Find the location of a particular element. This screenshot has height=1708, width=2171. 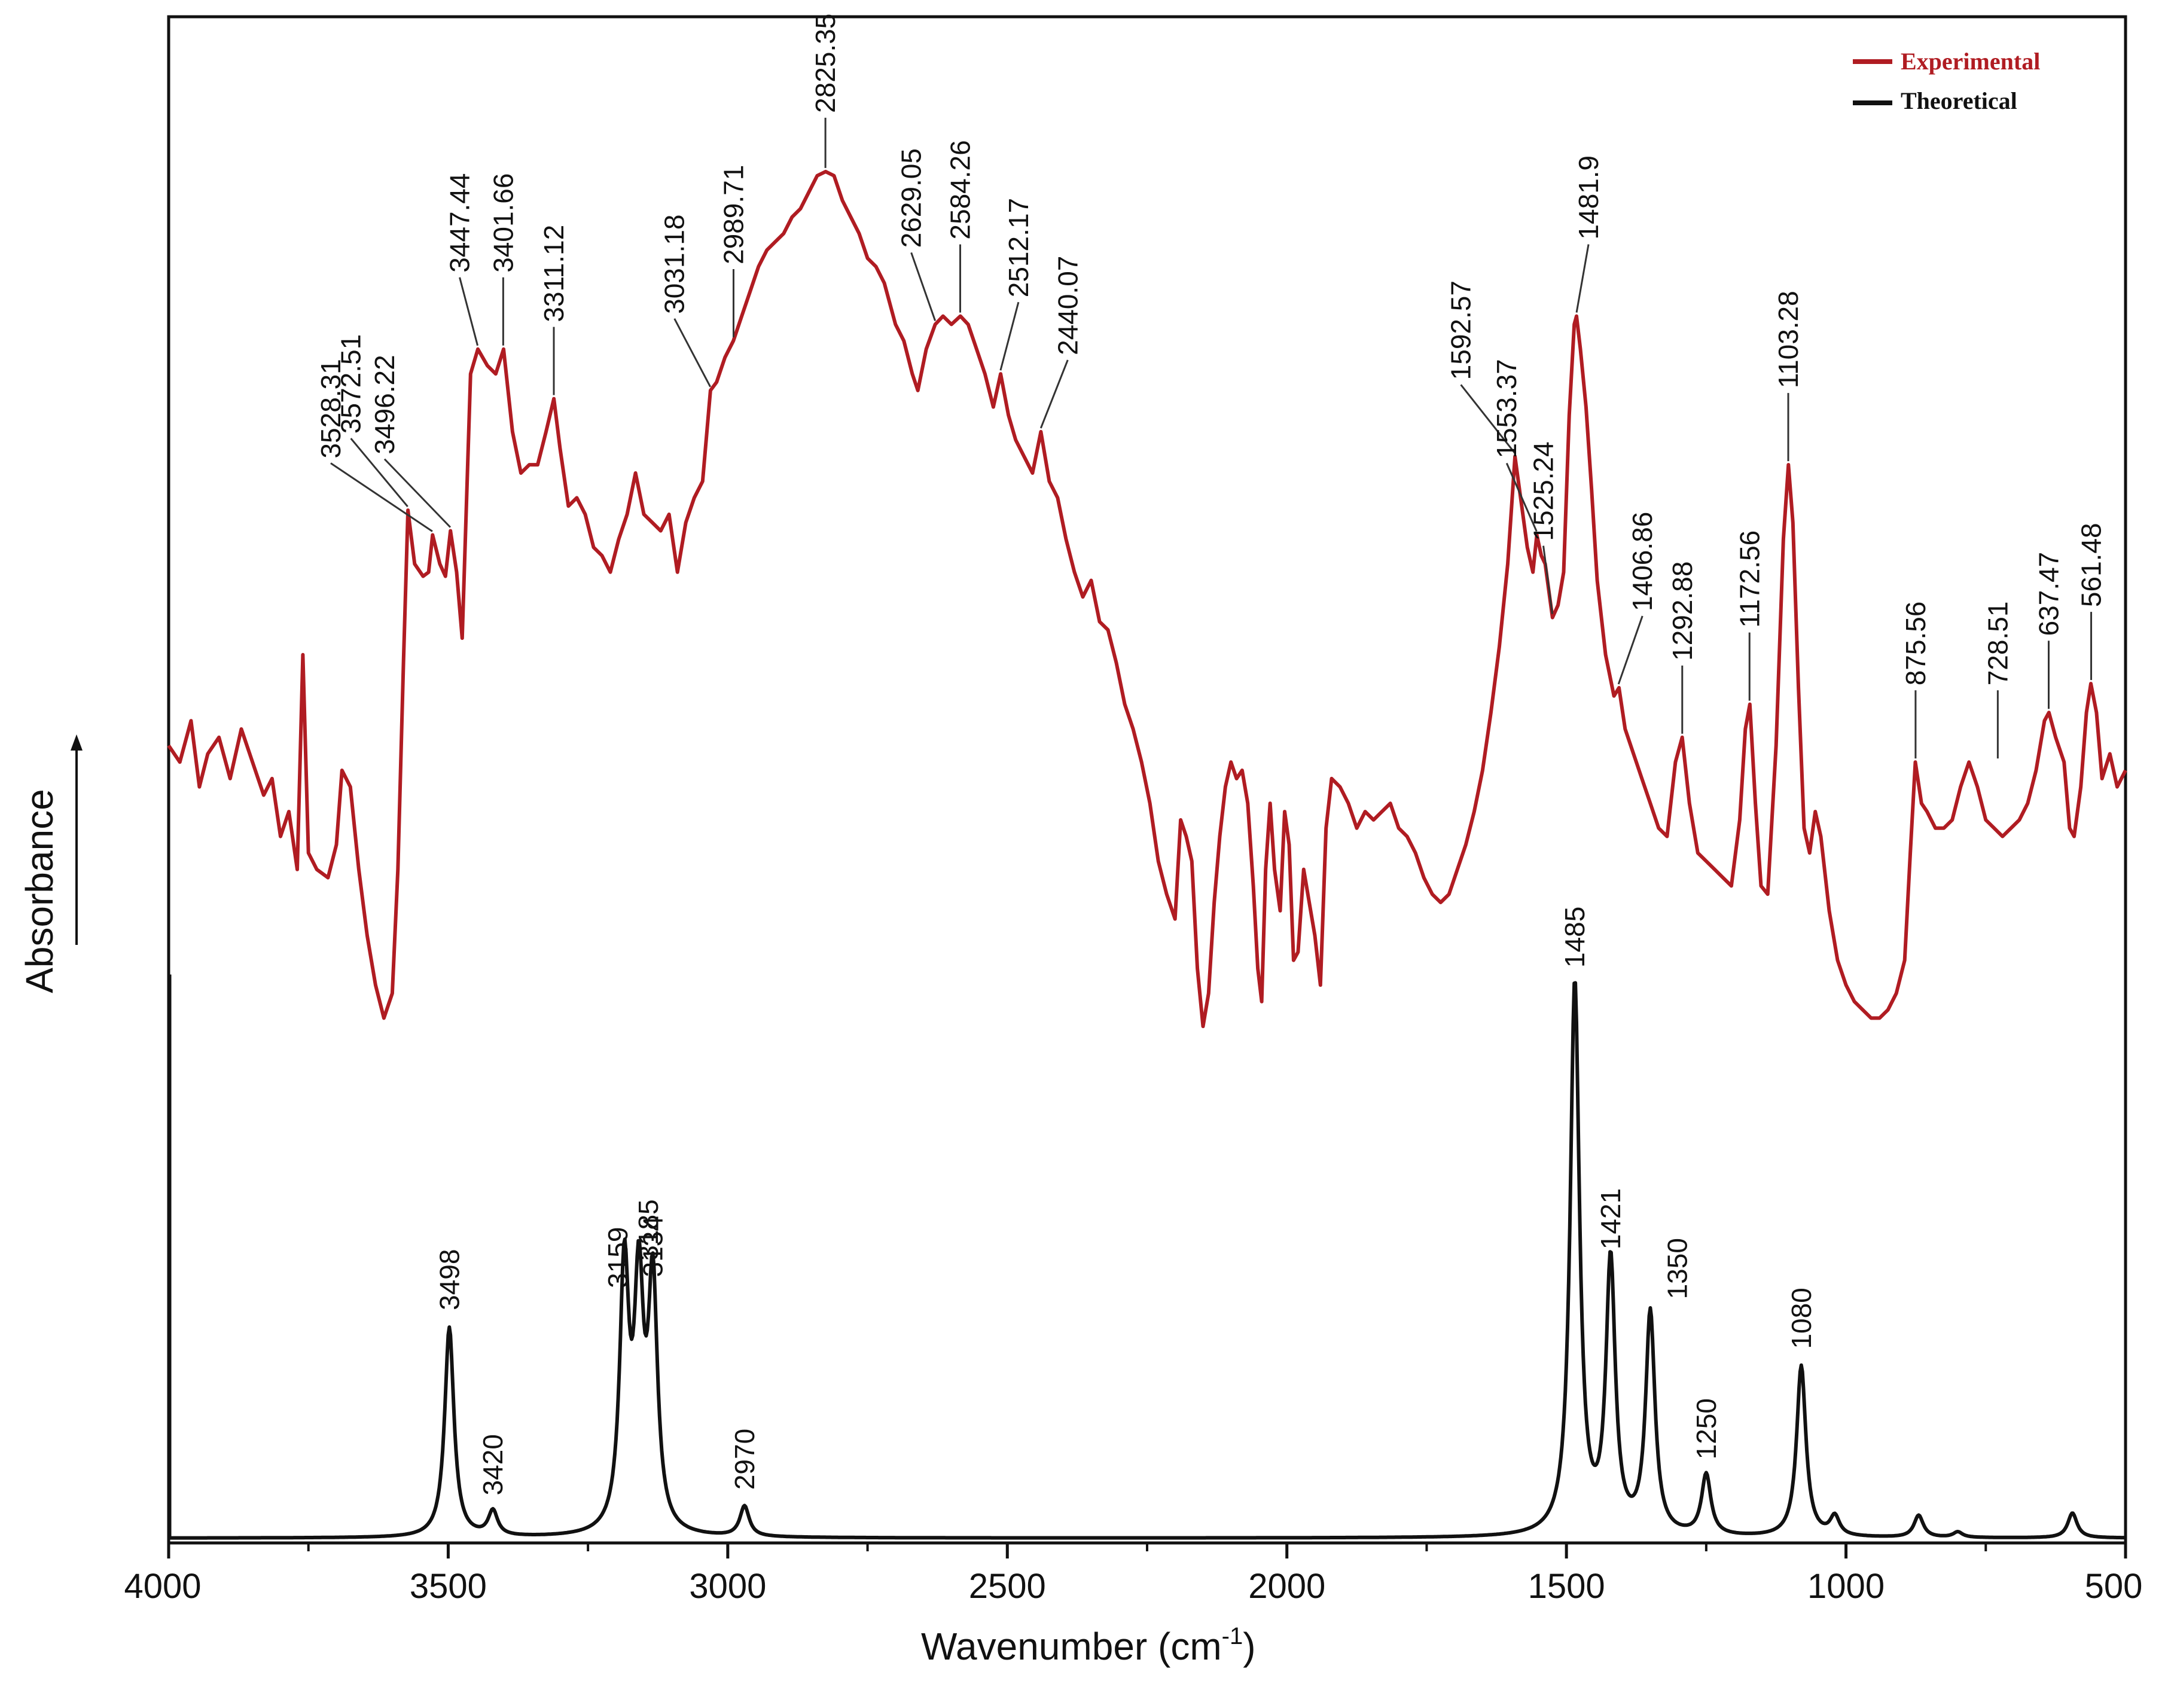

exp-peak-label: 3528.31 is located at coordinates (330, 408).